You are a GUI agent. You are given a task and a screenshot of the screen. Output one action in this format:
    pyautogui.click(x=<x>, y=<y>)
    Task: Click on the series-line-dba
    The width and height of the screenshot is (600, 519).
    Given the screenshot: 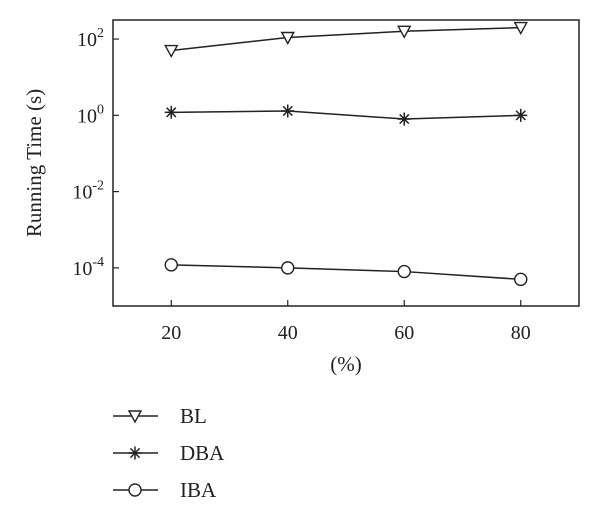 What is the action you would take?
    pyautogui.click(x=346, y=115)
    